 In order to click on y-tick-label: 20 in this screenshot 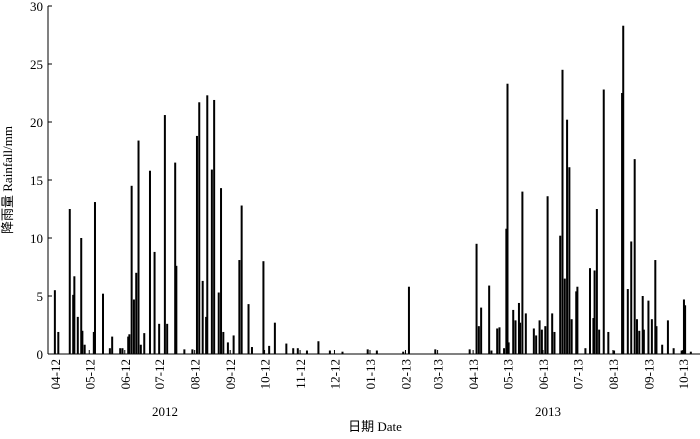, I will do `click(36, 122)`.